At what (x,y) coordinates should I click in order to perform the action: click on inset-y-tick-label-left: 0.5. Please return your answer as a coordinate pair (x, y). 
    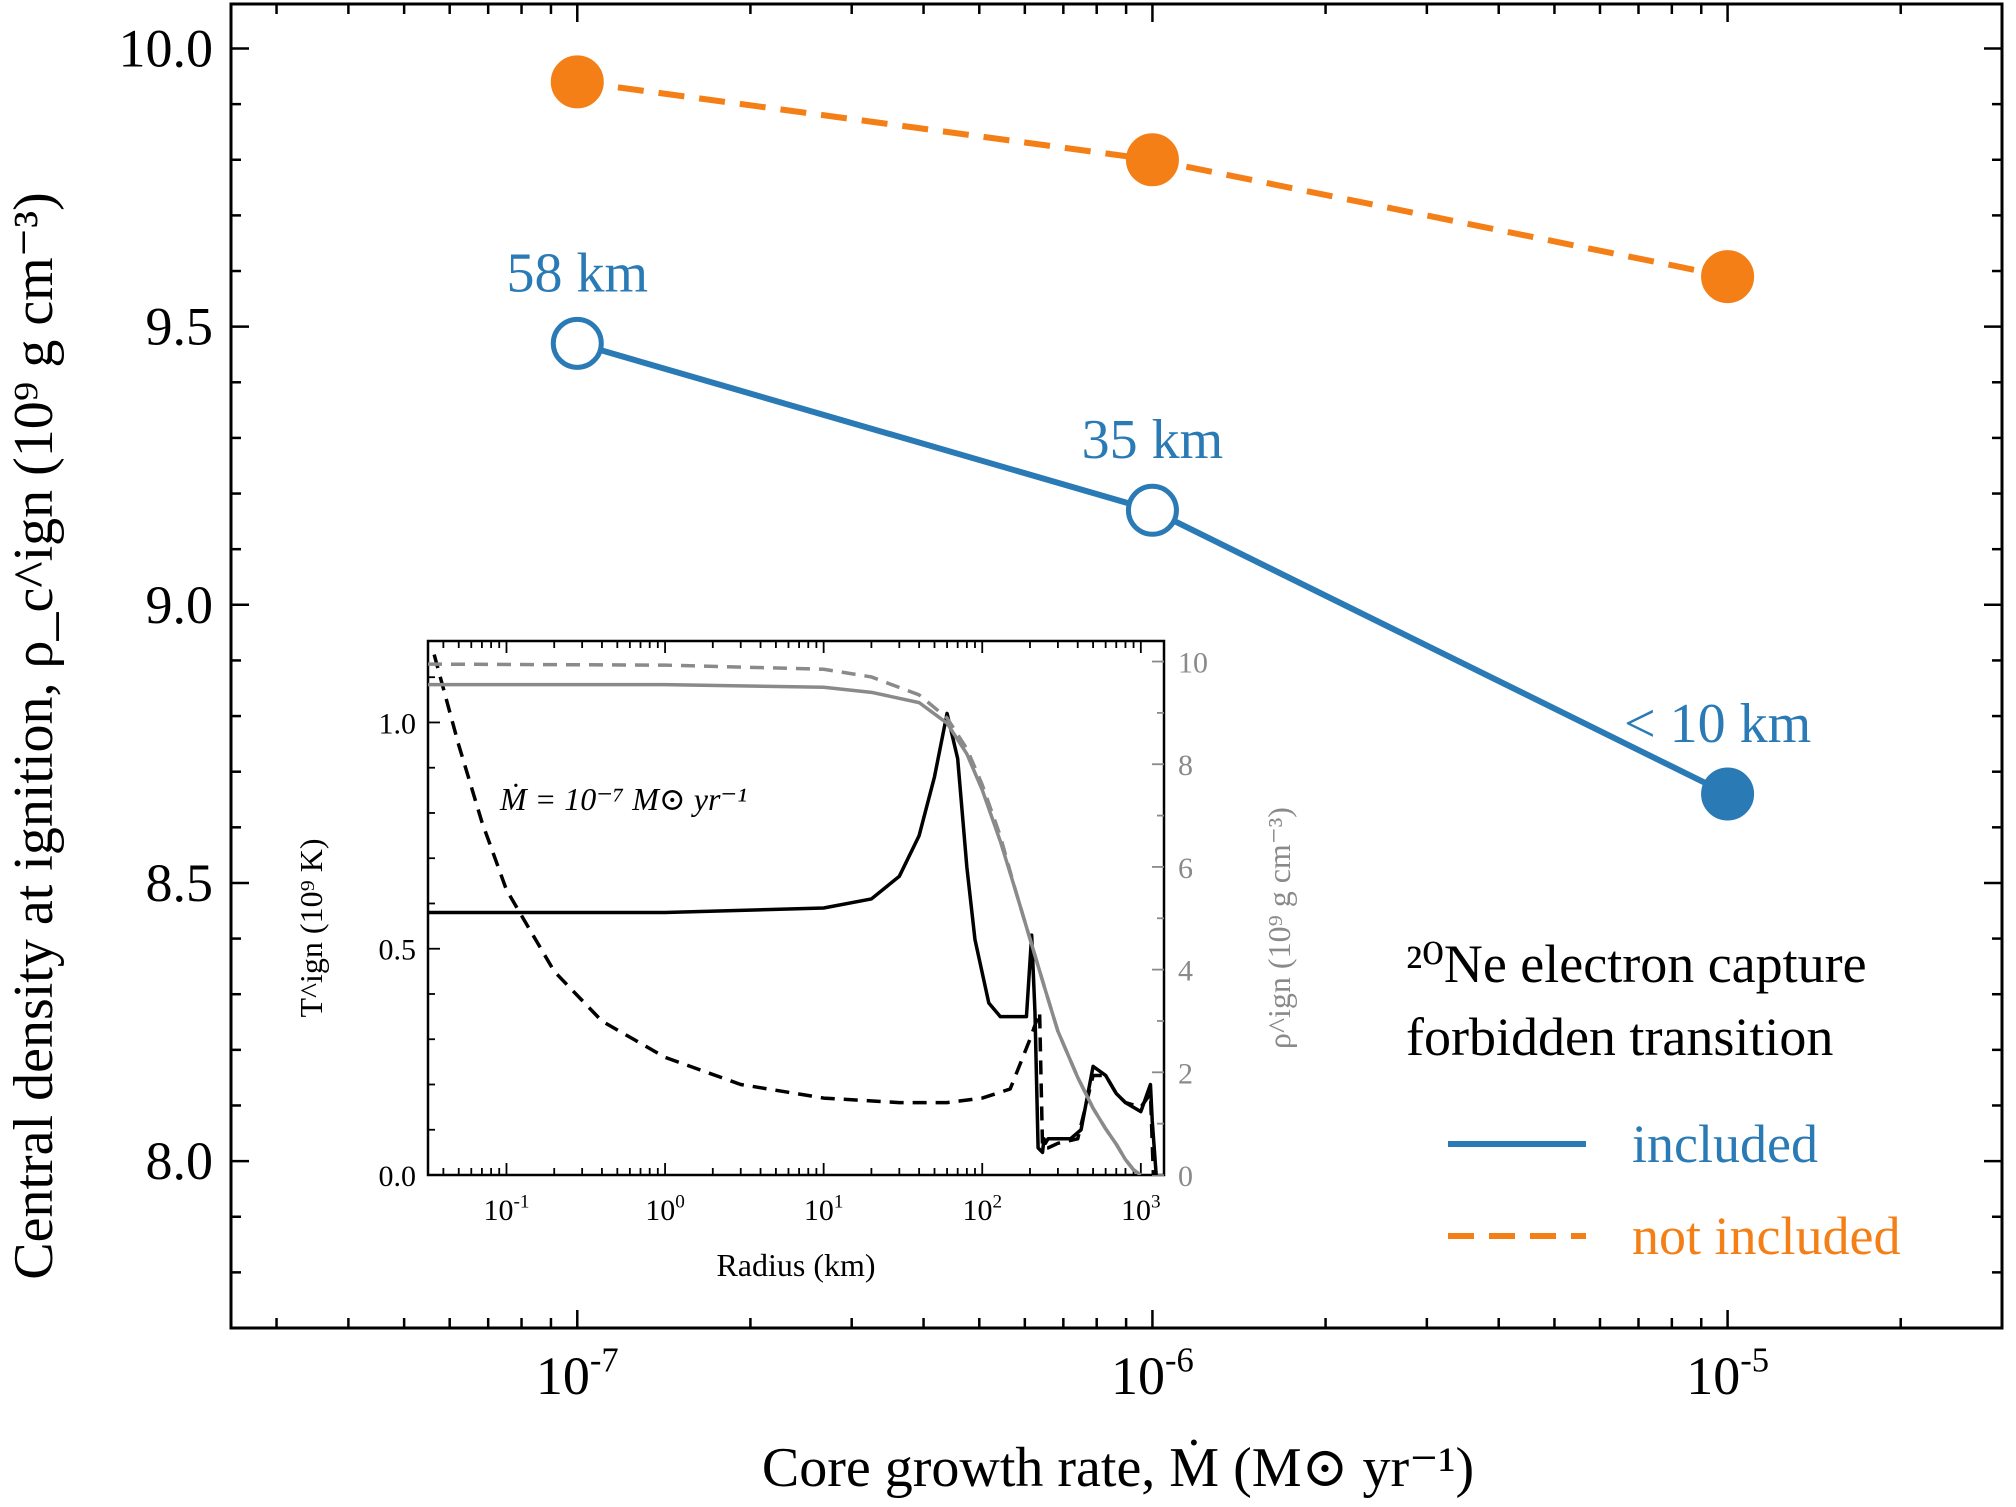
    Looking at the image, I should click on (398, 950).